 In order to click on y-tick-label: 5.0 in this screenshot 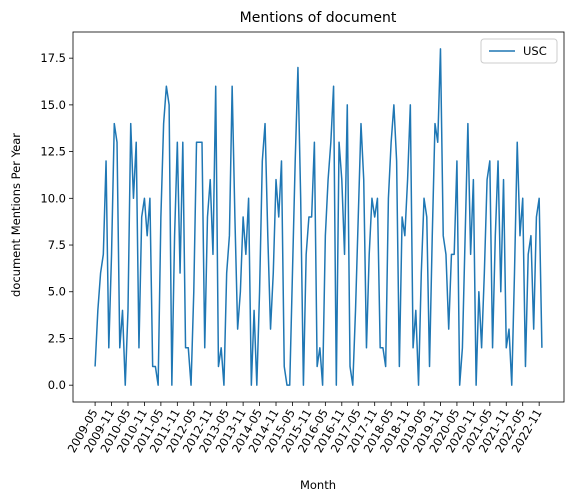, I will do `click(57, 292)`.